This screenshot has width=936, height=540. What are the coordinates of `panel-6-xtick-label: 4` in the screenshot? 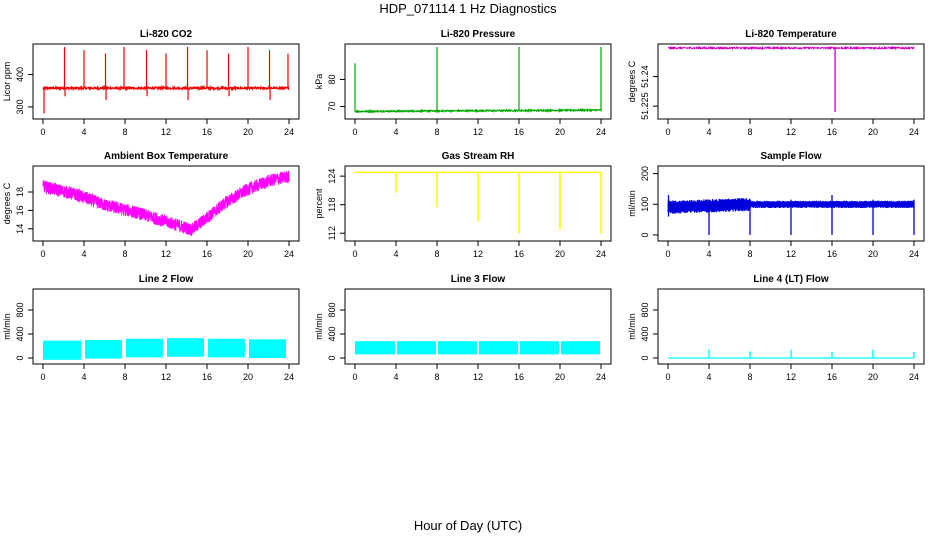 It's located at (708, 254).